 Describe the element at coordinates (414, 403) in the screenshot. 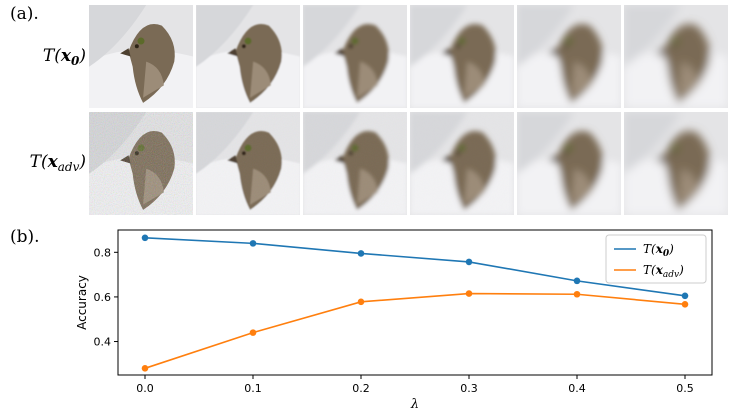

I see `x-axis-label: λ` at that location.